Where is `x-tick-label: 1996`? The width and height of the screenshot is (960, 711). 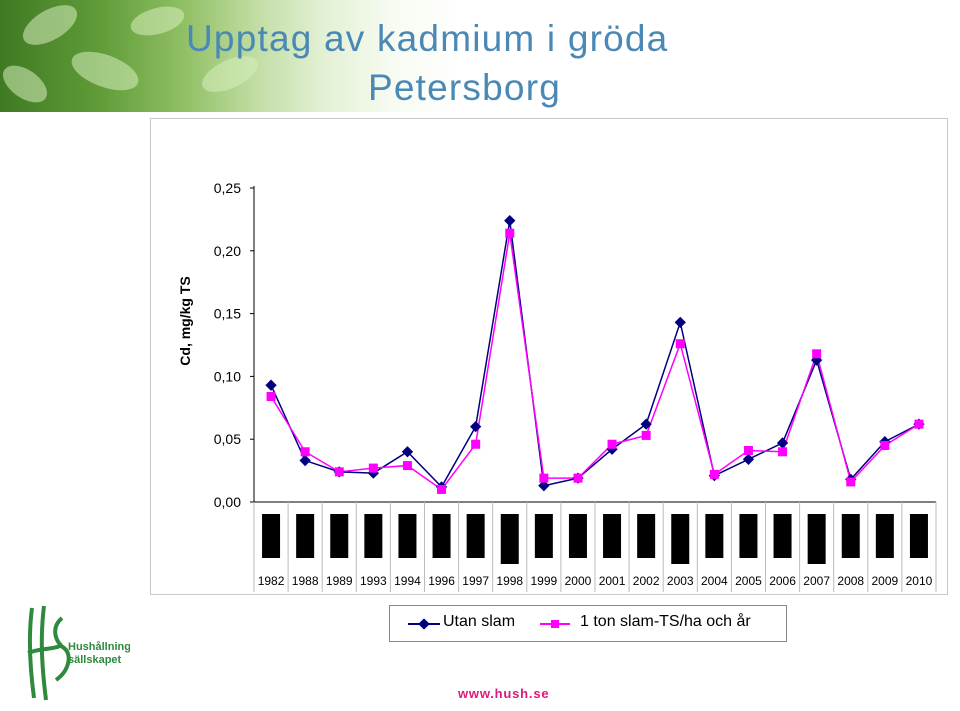
x-tick-label: 1996 is located at coordinates (441, 581).